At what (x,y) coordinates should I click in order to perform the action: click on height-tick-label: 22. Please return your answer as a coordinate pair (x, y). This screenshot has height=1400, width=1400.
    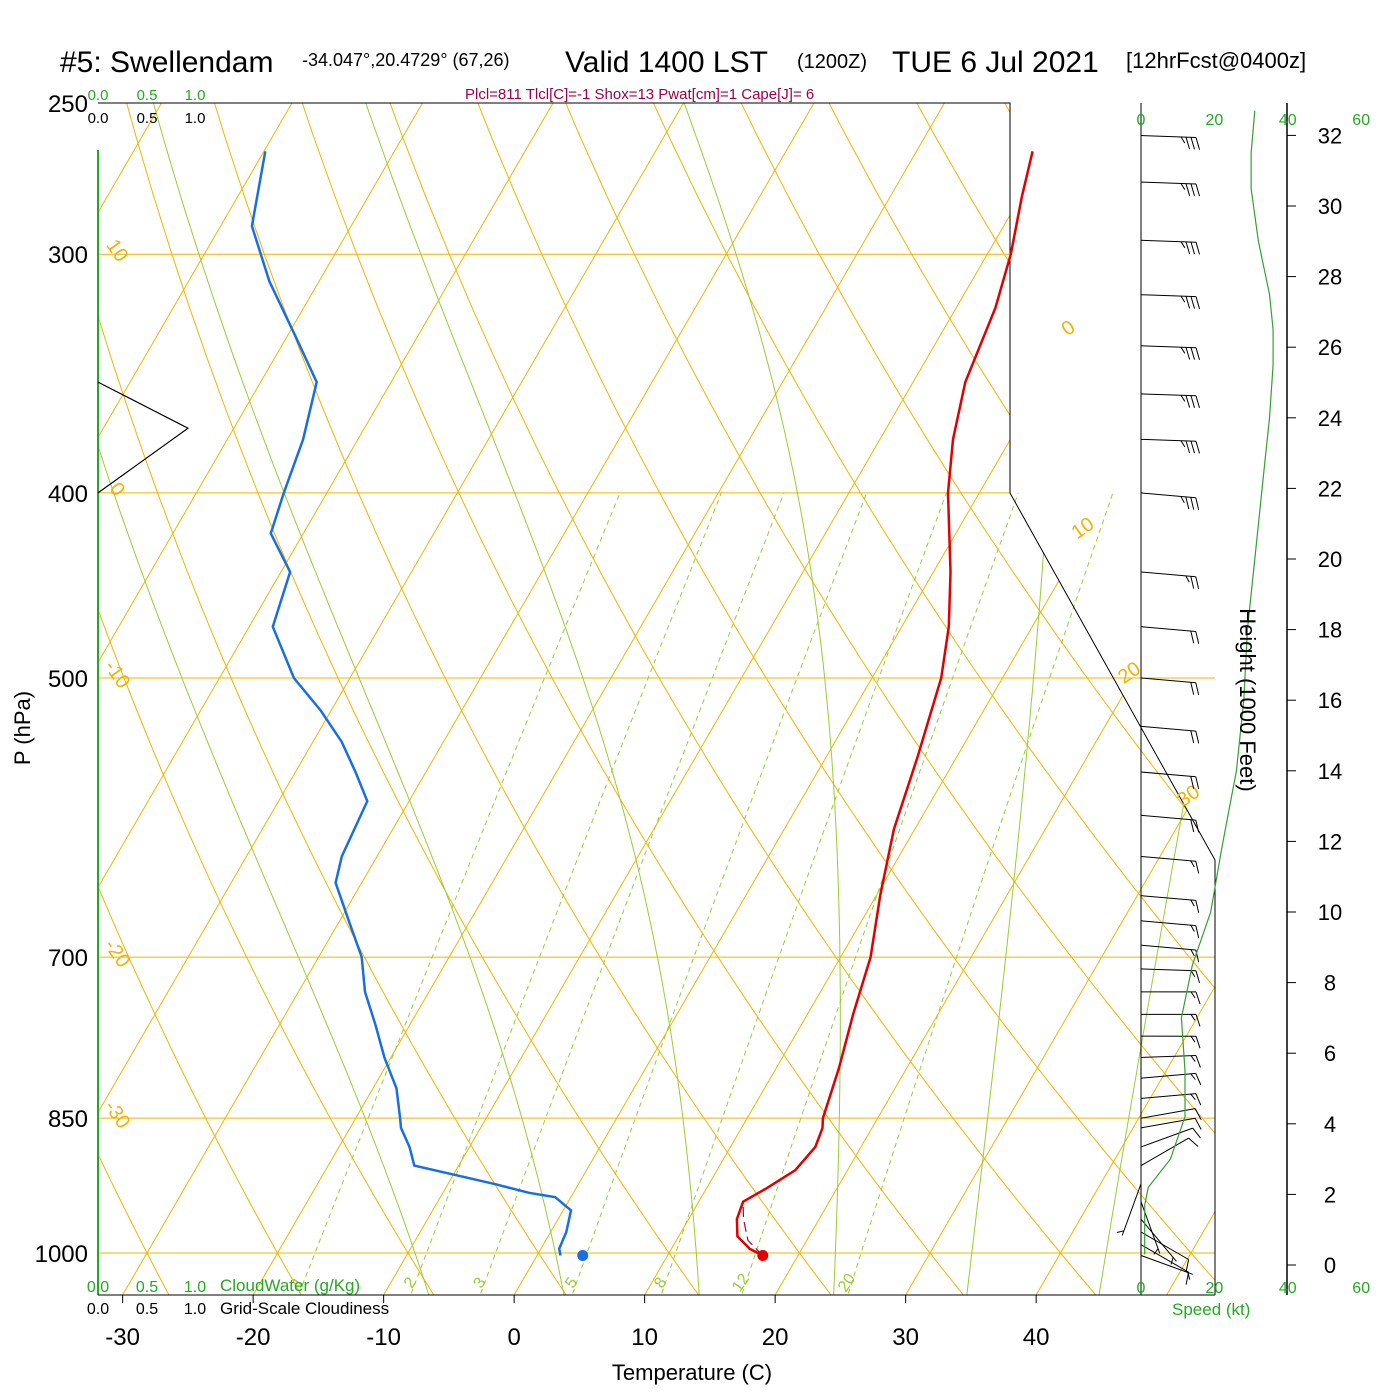
    Looking at the image, I should click on (1330, 488).